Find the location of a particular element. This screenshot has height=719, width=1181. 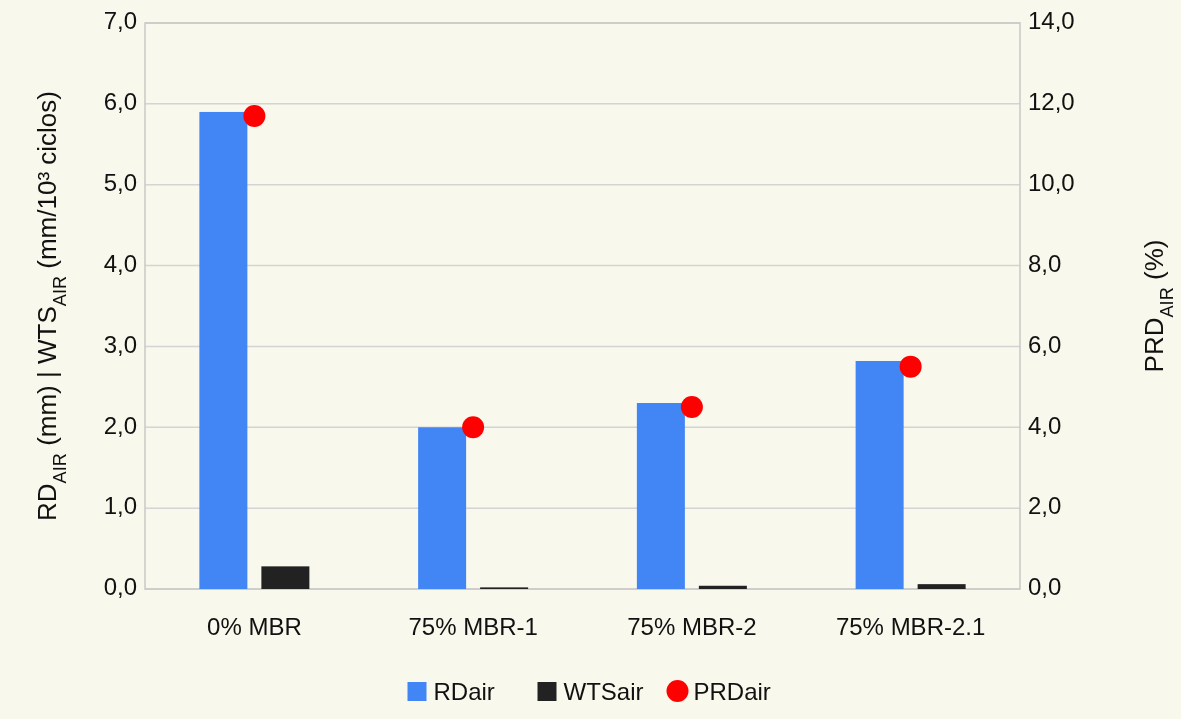

legend-label: RDair is located at coordinates (464, 691).